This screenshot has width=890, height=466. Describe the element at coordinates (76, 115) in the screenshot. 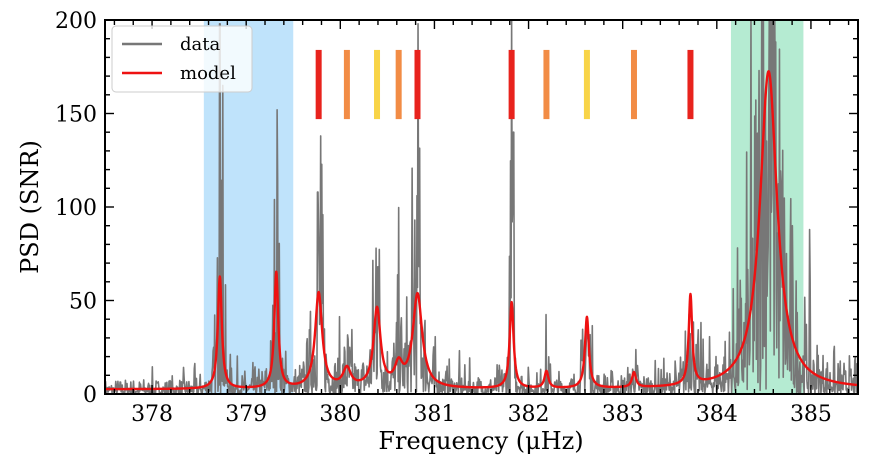

I see `y-tick-label: 150` at that location.